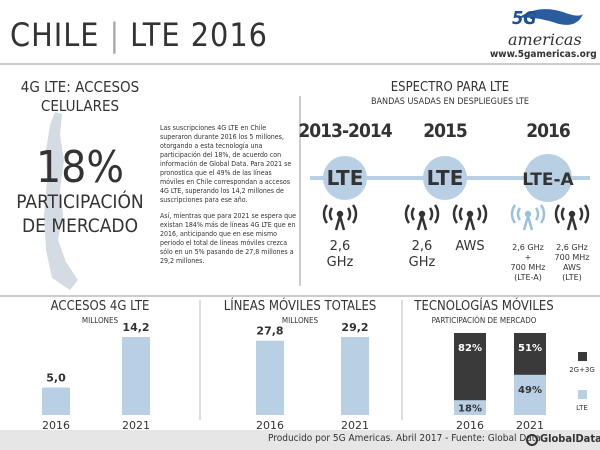 The width and height of the screenshot is (600, 450). What do you see at coordinates (484, 320) in the screenshot?
I see `chart-subtitle: PARTICIPACIÓN DE MERCADO` at bounding box center [484, 320].